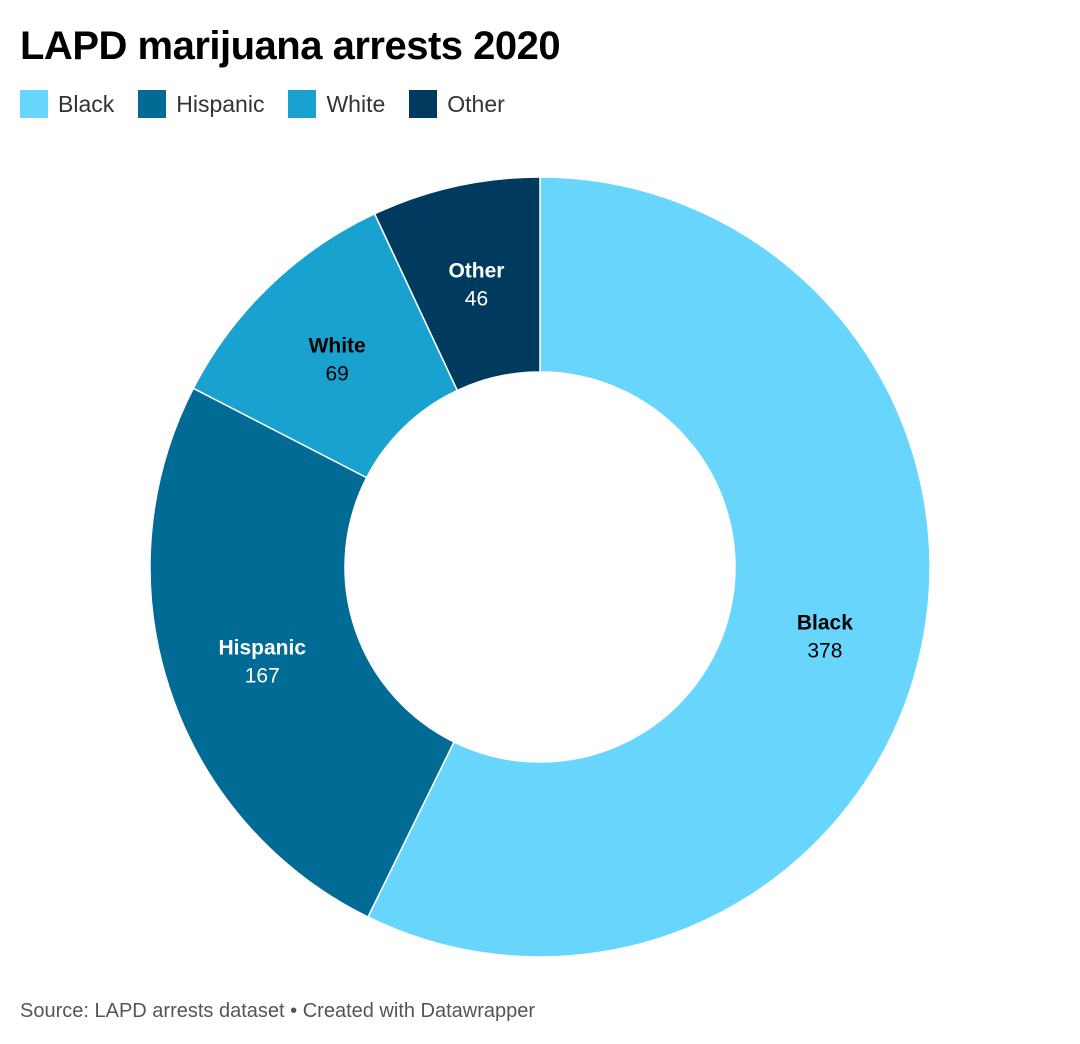  I want to click on slice-label-name: Black, so click(825, 622).